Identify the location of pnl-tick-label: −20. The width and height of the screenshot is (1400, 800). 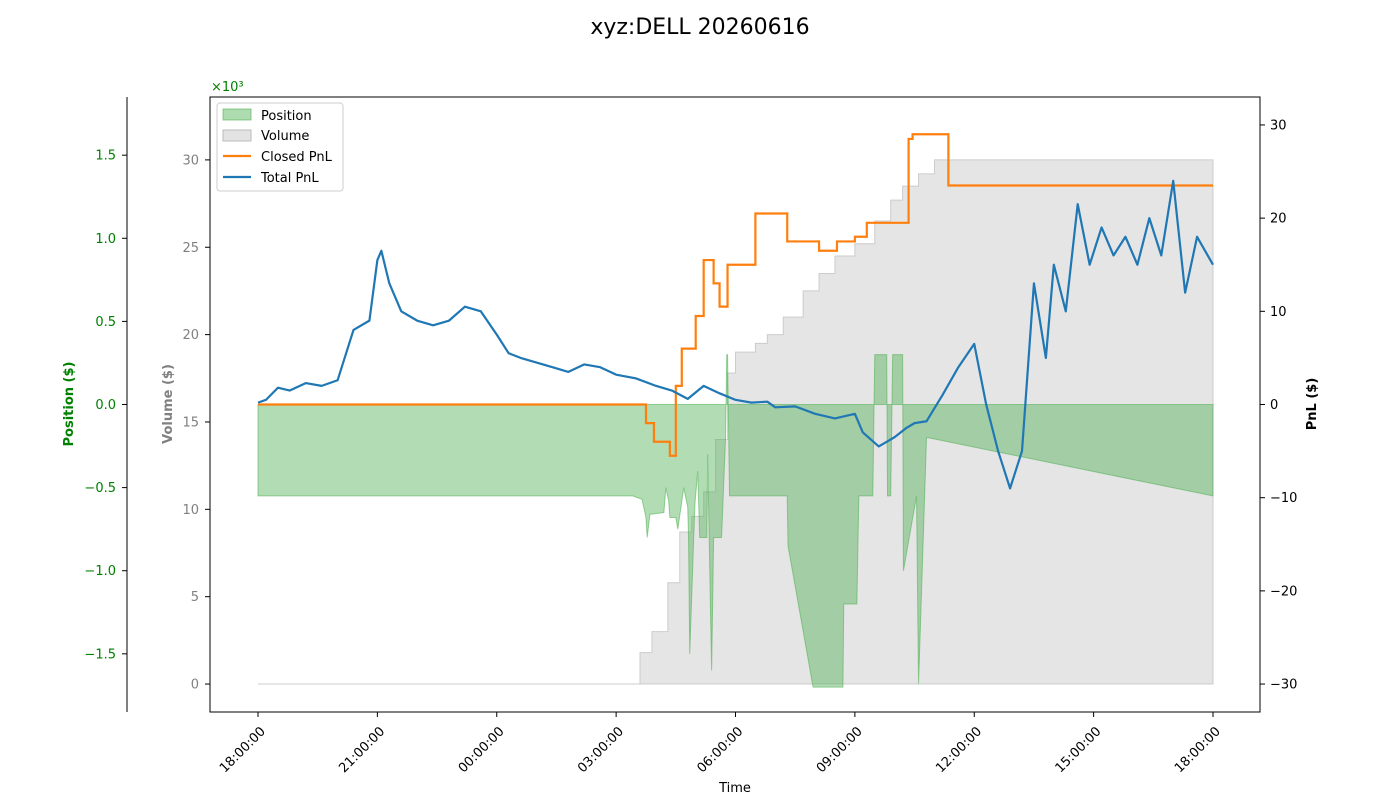
(1283, 591).